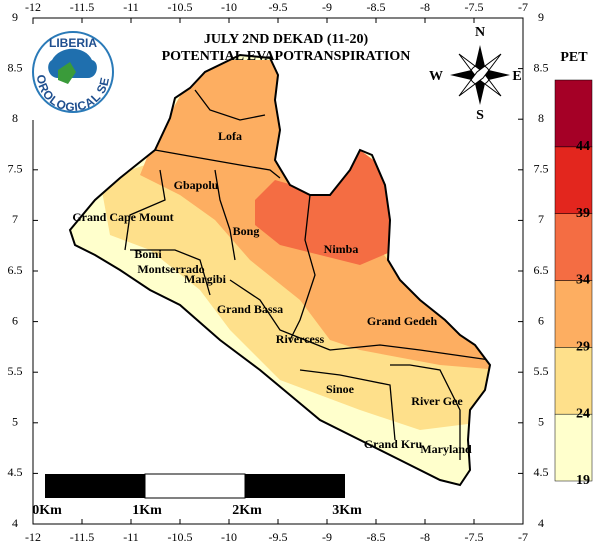 The image size is (600, 547). What do you see at coordinates (393, 444) in the screenshot?
I see `county-label: Grand Kru` at bounding box center [393, 444].